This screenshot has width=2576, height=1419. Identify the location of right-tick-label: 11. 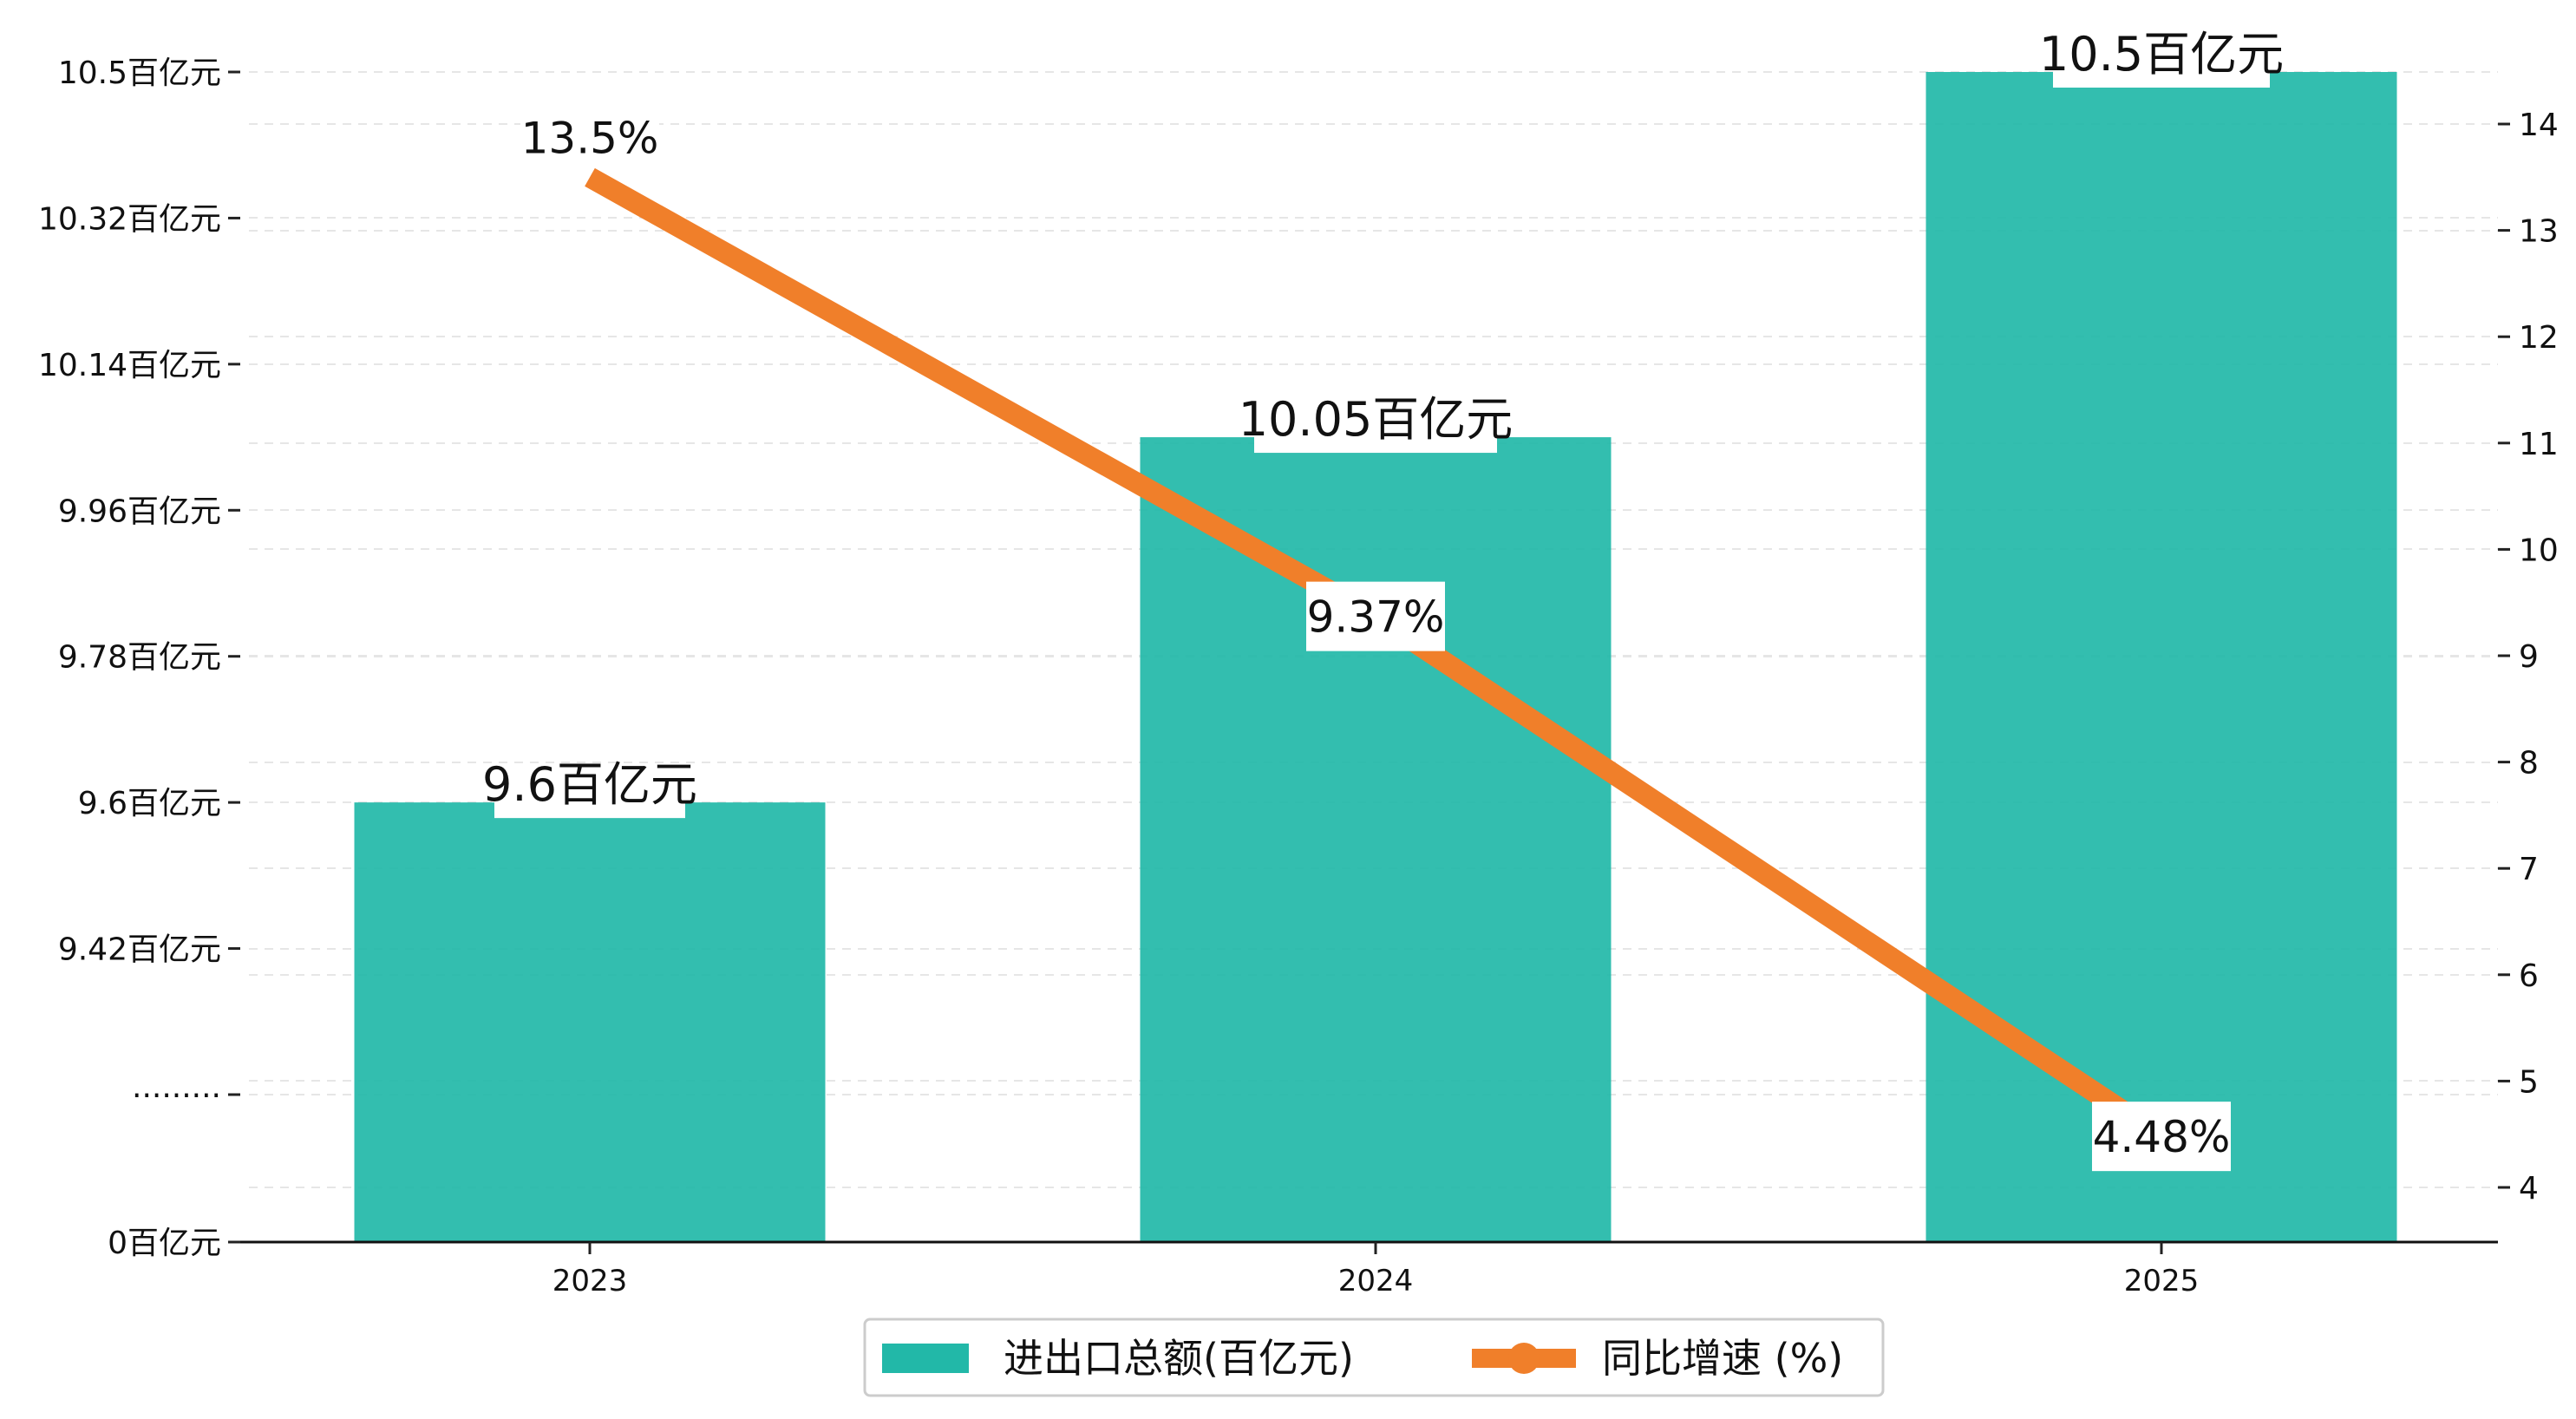
(2539, 445).